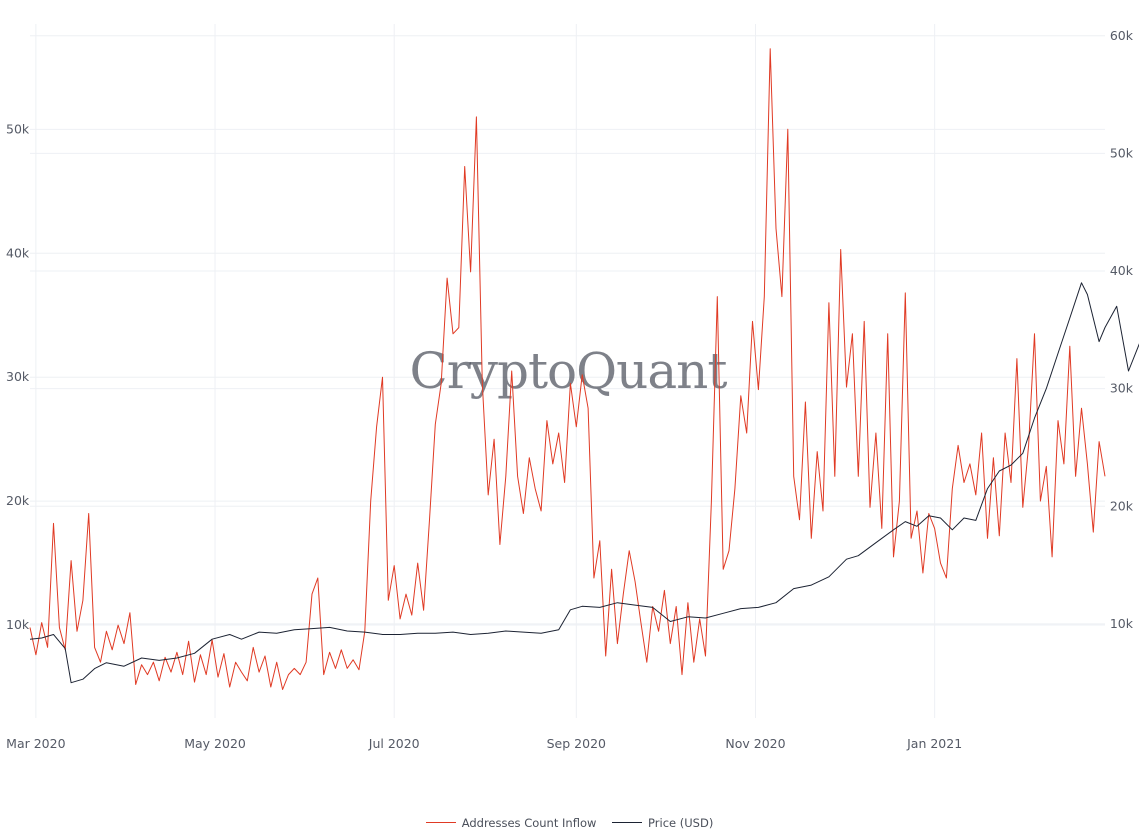 This screenshot has width=1139, height=835. I want to click on y-right-tick-label: 40k, so click(1122, 270).